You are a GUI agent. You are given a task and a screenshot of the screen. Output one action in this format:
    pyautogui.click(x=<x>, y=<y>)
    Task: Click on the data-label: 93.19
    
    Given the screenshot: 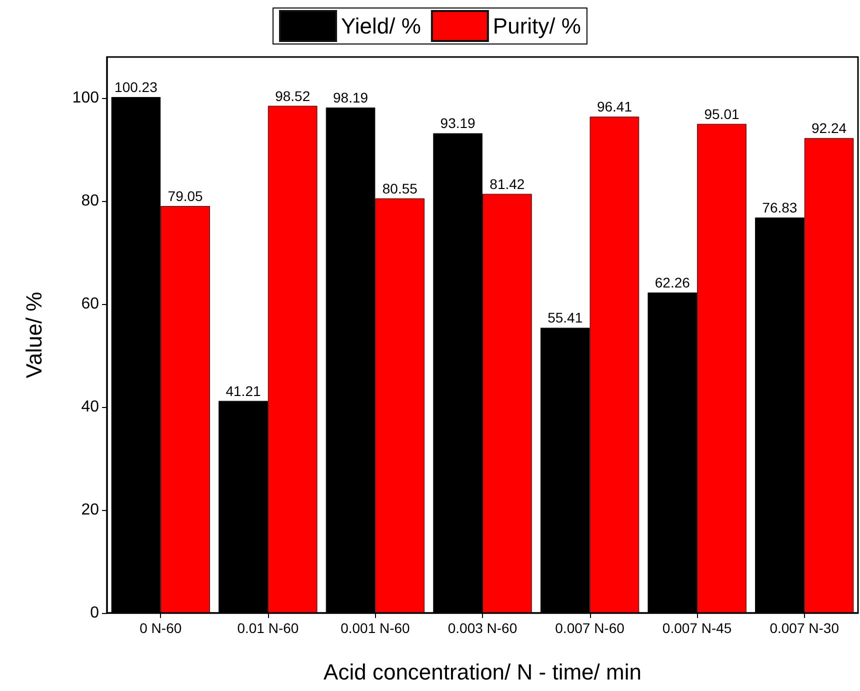 What is the action you would take?
    pyautogui.click(x=458, y=123)
    